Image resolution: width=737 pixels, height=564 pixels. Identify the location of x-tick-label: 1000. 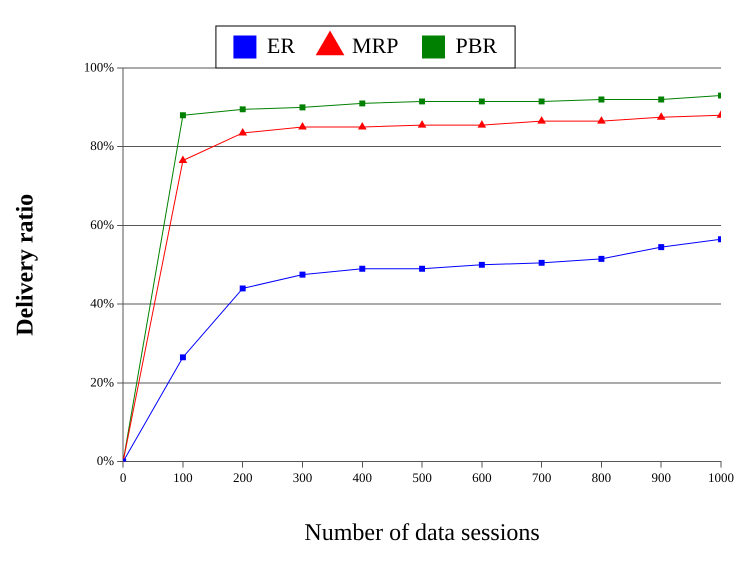
(721, 477).